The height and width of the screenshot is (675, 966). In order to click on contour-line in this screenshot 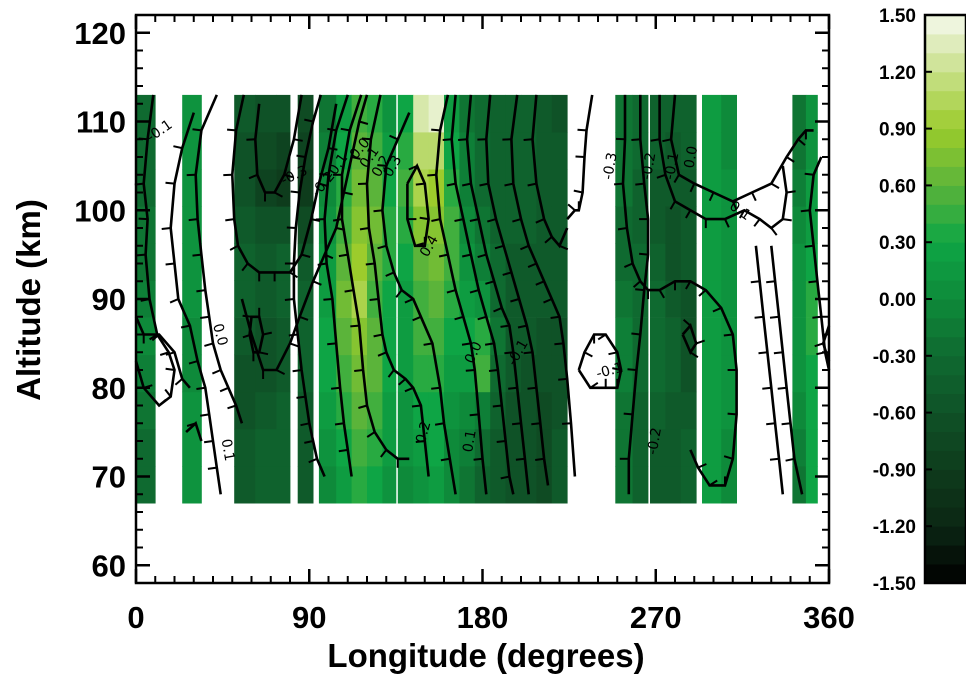, I will do `click(787, 370)`.